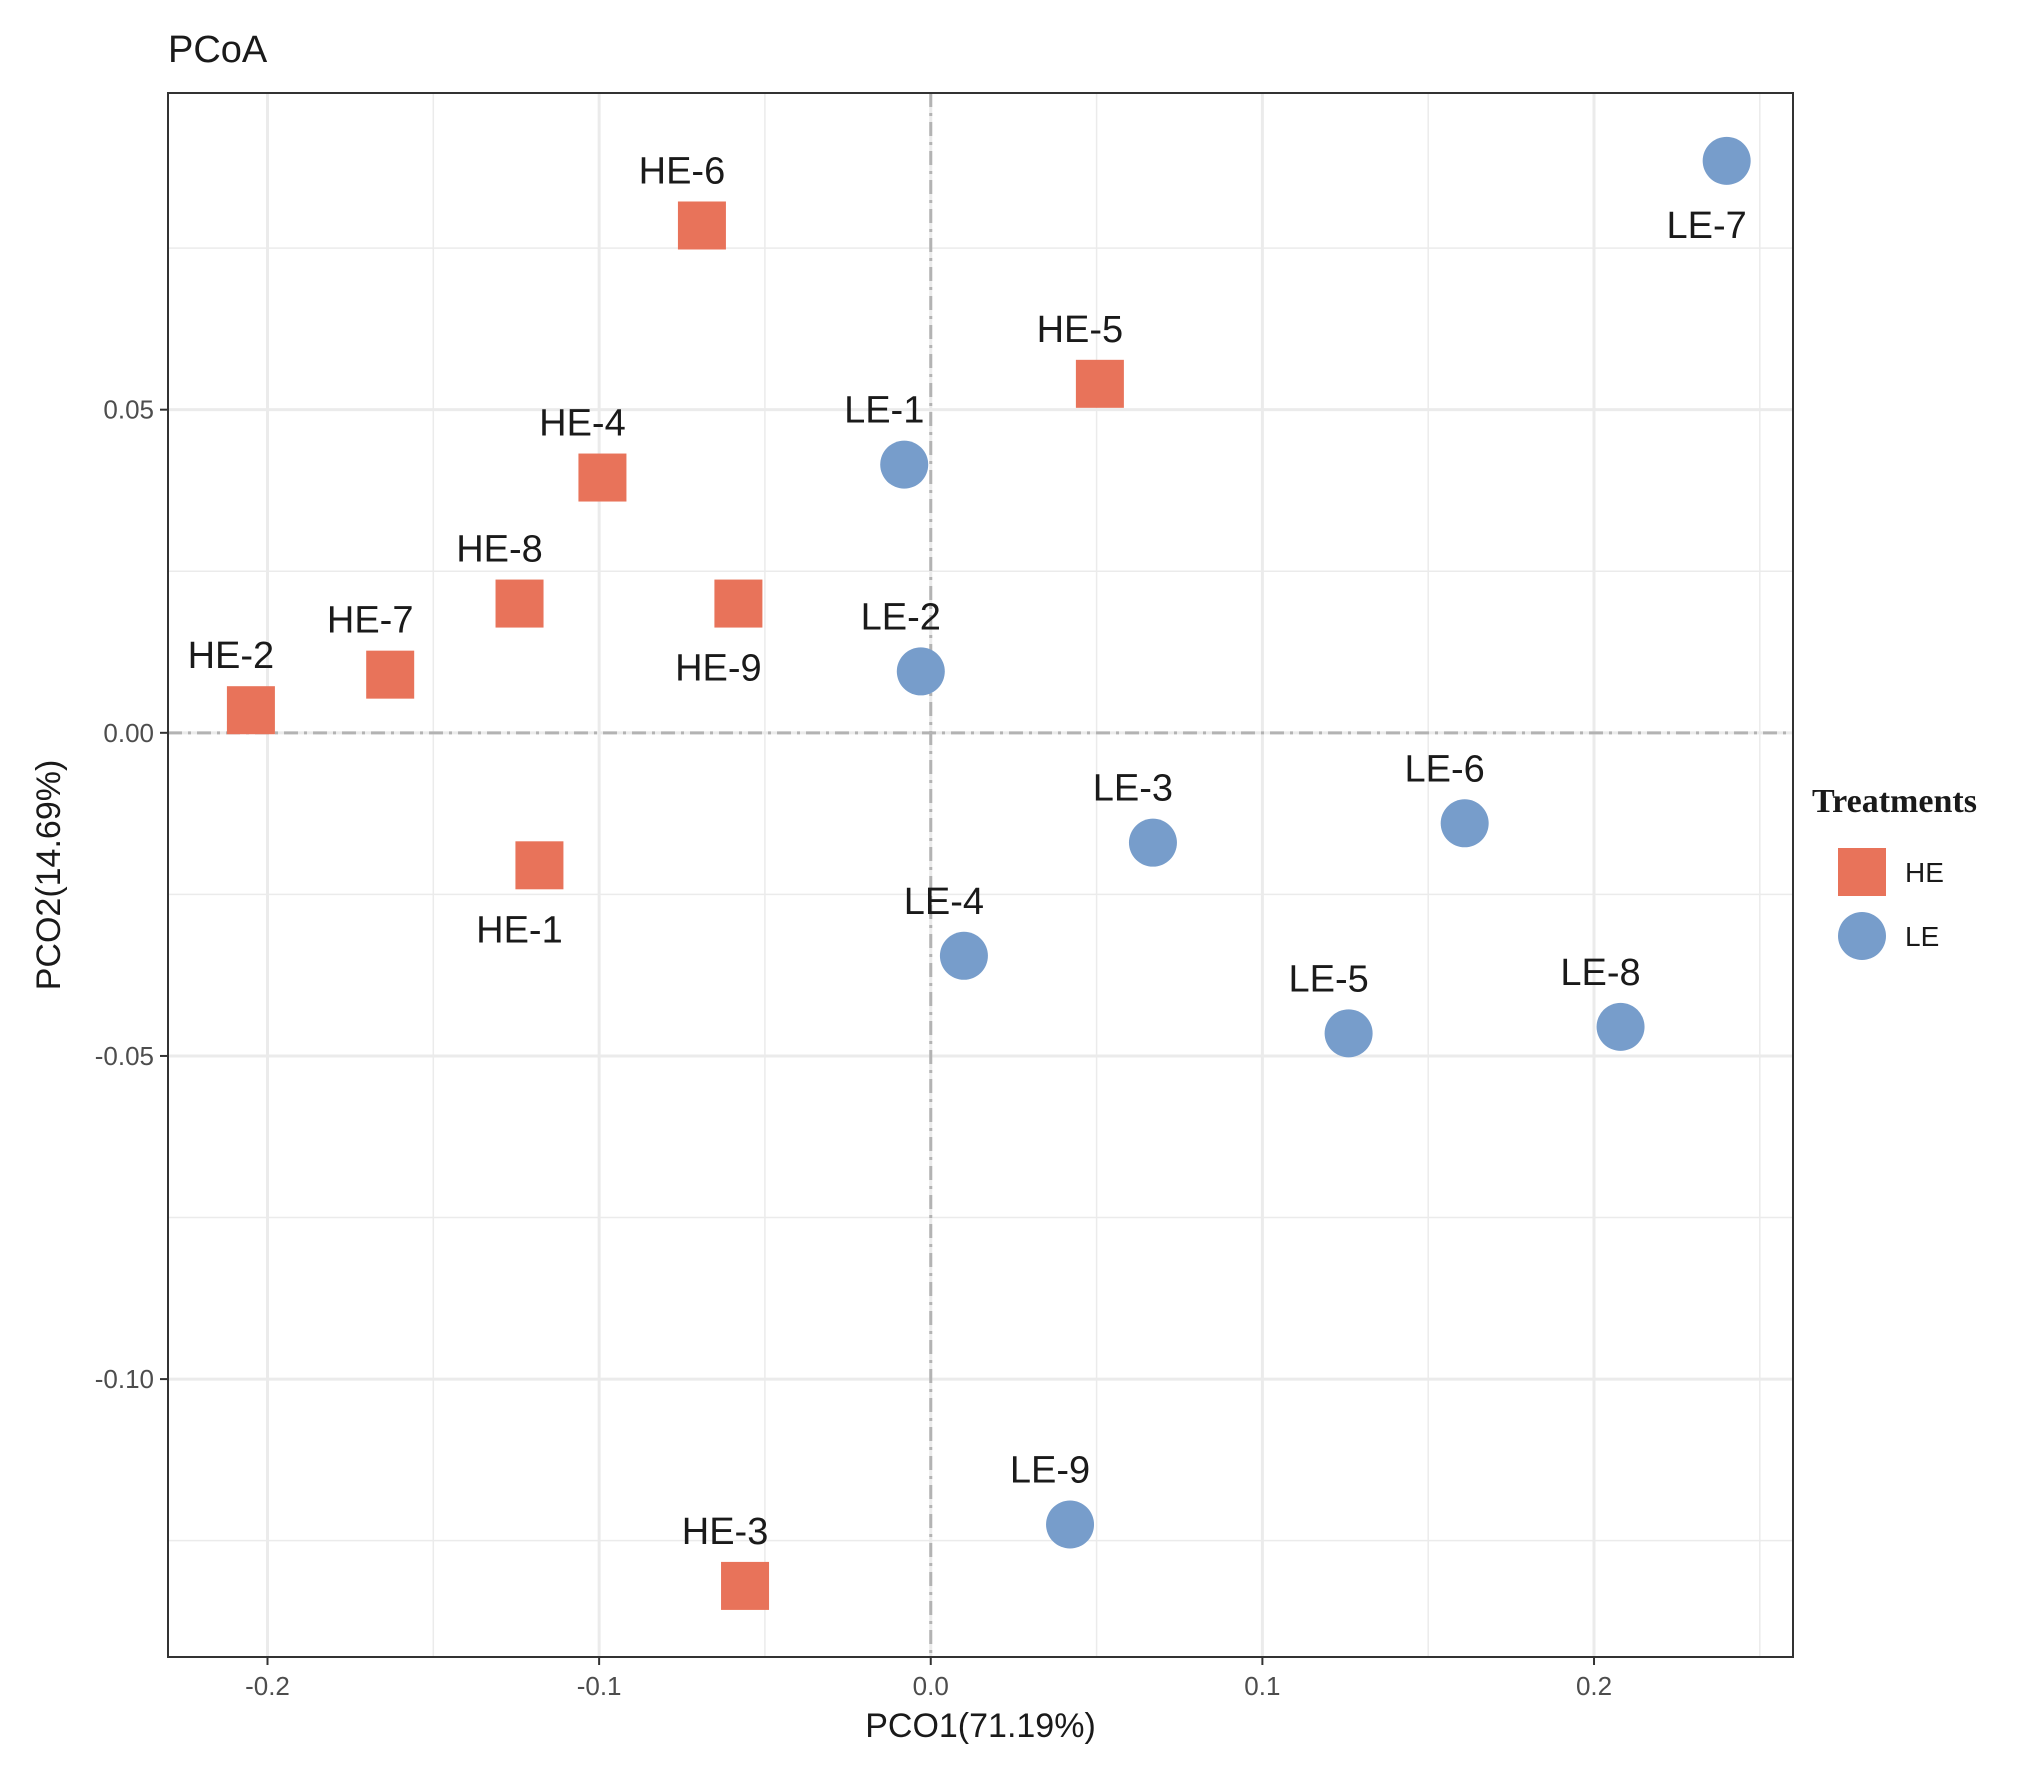 The image size is (2018, 1773). Describe the element at coordinates (1080, 330) in the screenshot. I see `point-label-he-5: HE-5` at that location.